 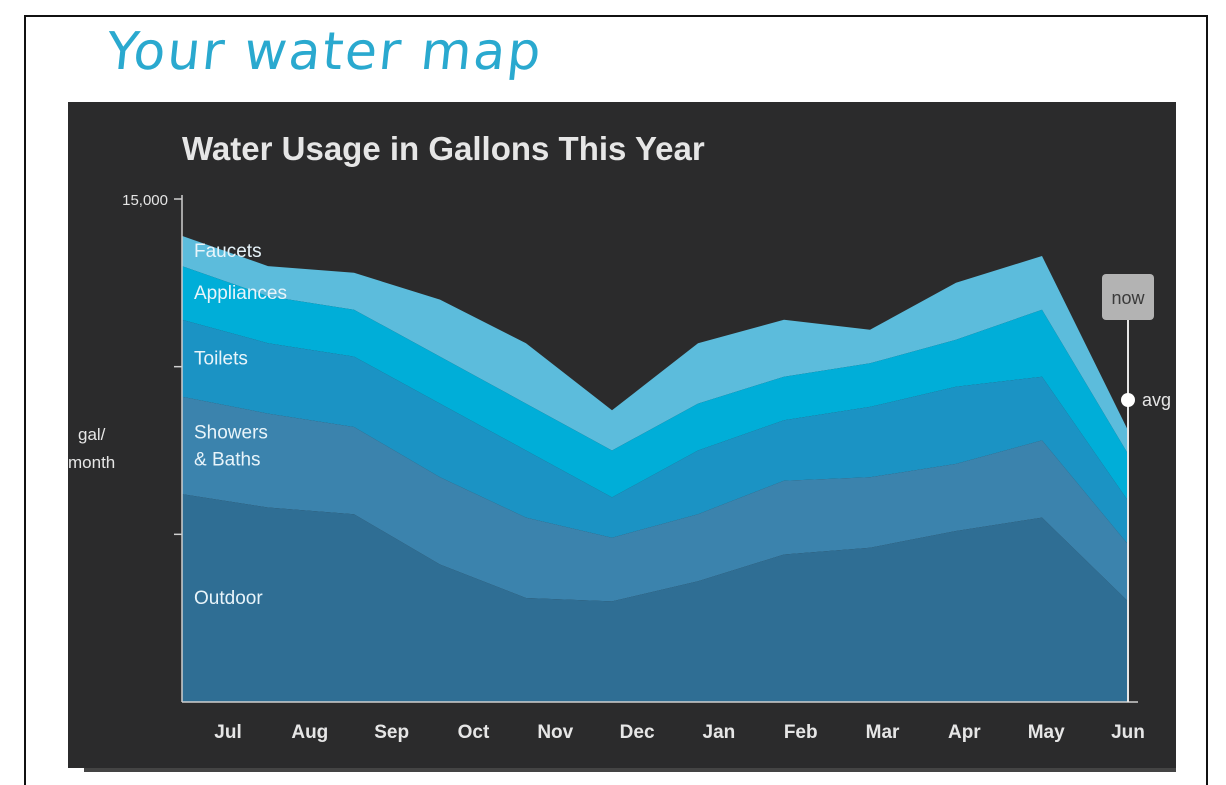 I want to click on x-tick-label: Apr, so click(x=964, y=732).